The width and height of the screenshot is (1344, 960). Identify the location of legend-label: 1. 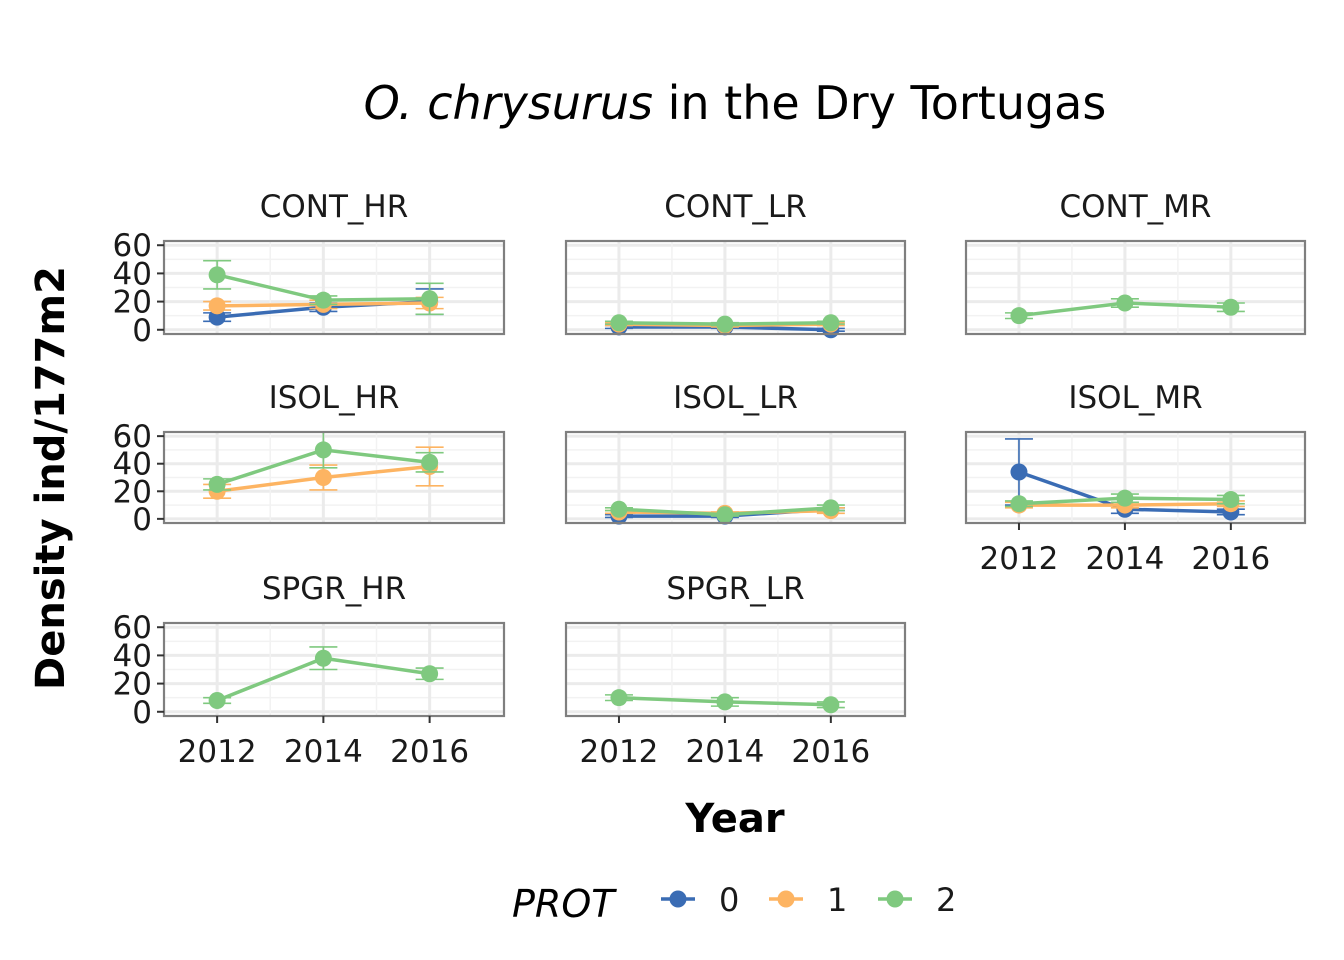
(837, 900).